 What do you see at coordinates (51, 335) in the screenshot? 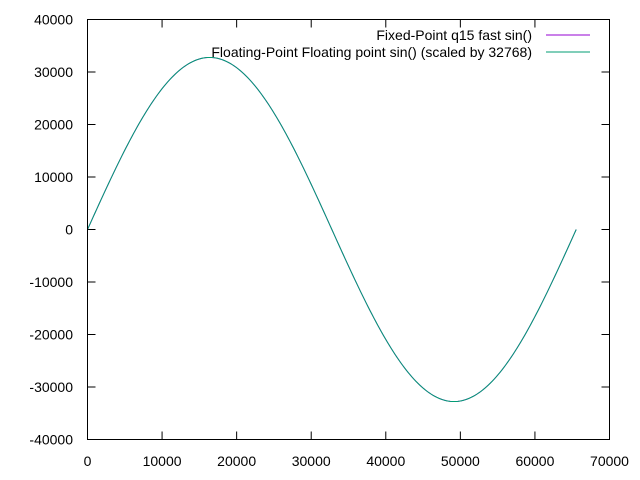
I see `y-tick-label: -20000` at bounding box center [51, 335].